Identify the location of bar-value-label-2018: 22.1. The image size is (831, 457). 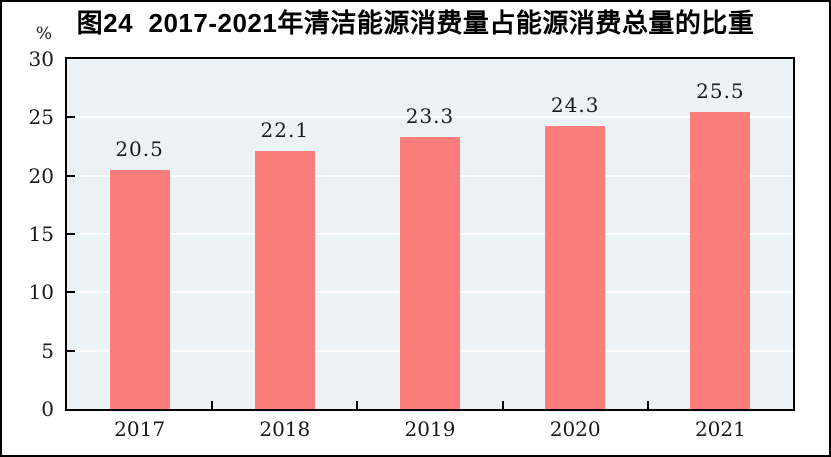
(285, 130).